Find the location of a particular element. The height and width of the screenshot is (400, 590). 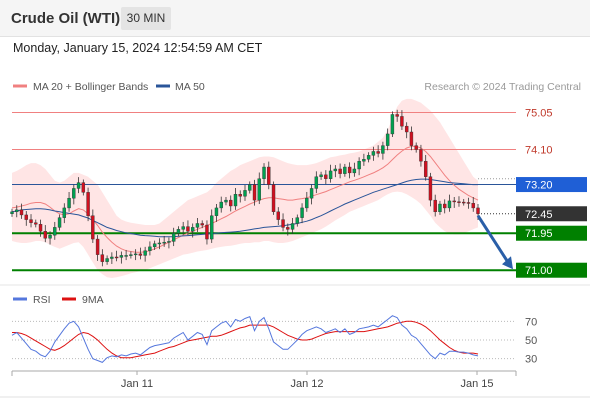

current-price-label: 72.45 is located at coordinates (539, 215).